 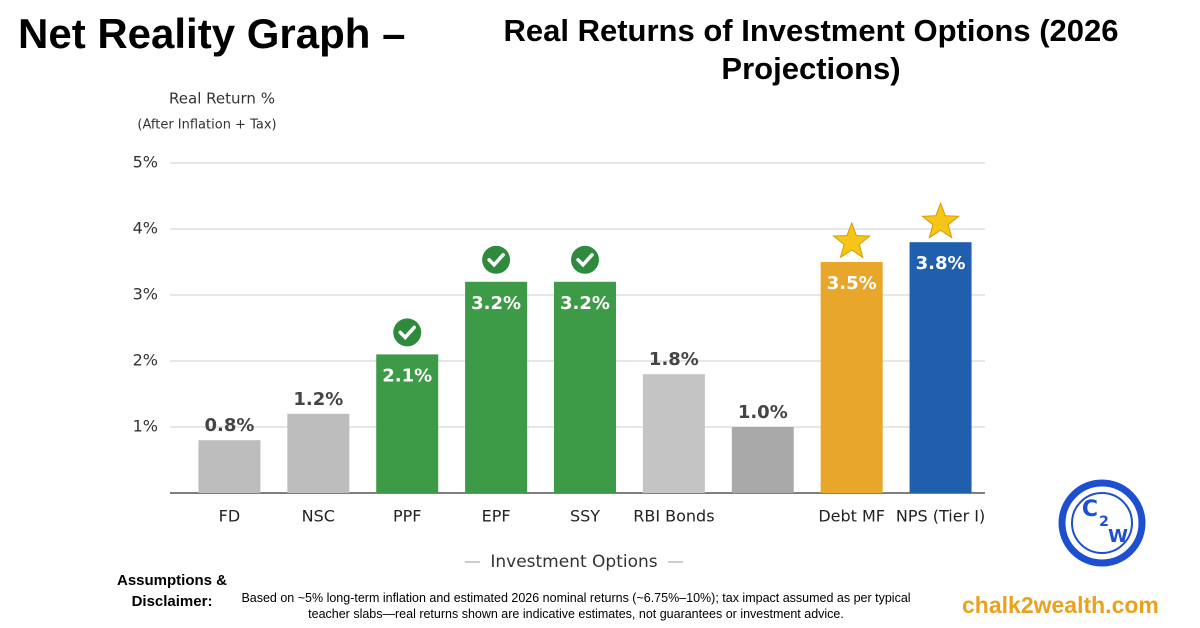 I want to click on value-label: 0.8%, so click(x=229, y=425).